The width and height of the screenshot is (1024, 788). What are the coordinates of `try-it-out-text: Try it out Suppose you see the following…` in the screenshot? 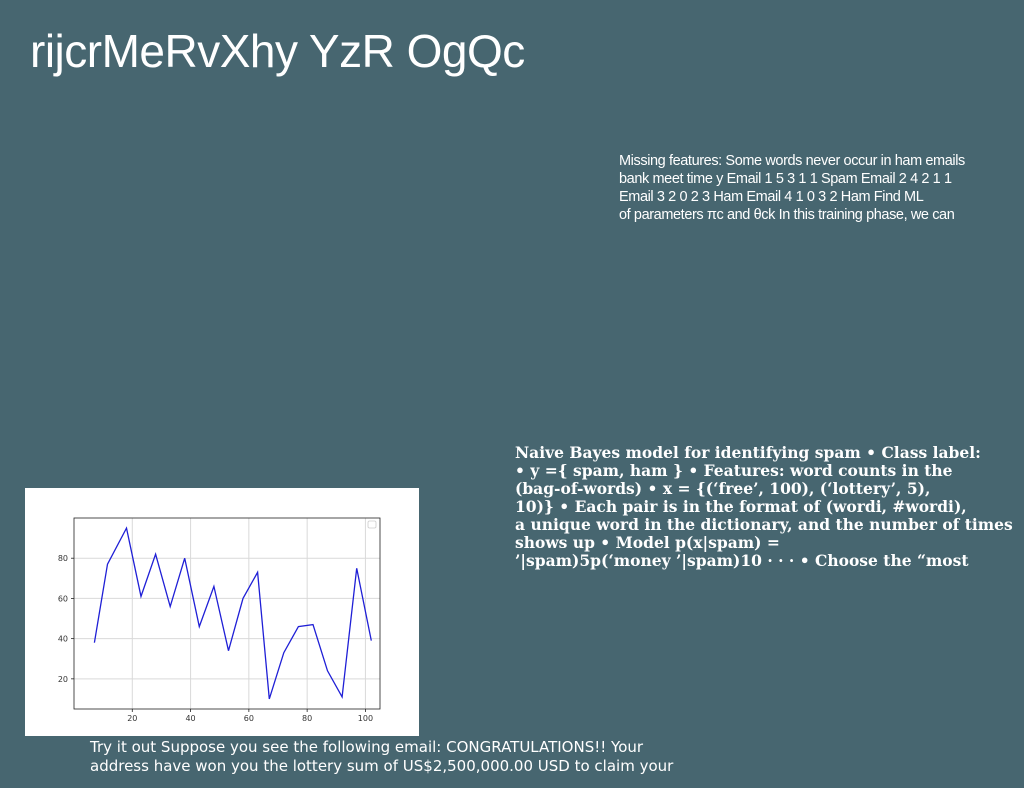 It's located at (382, 757).